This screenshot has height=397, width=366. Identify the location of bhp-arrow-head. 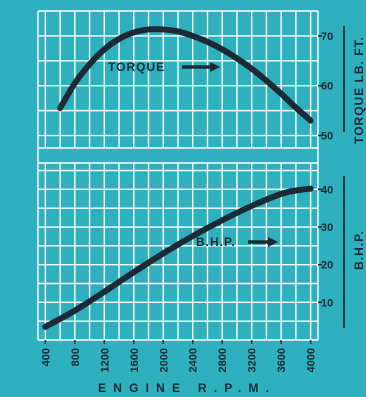
(273, 242).